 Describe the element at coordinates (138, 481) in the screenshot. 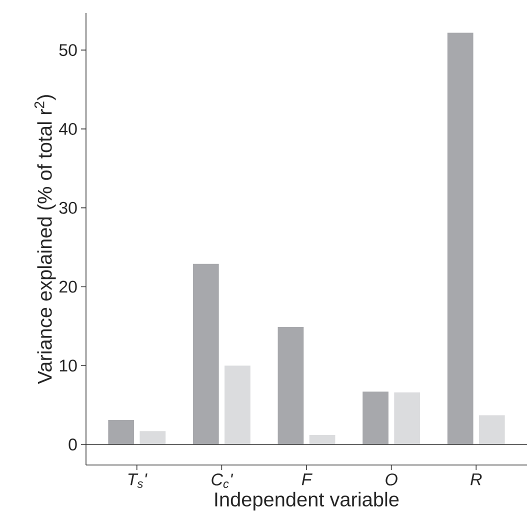

I see `x-tick-label: T$_{s}$'` at that location.